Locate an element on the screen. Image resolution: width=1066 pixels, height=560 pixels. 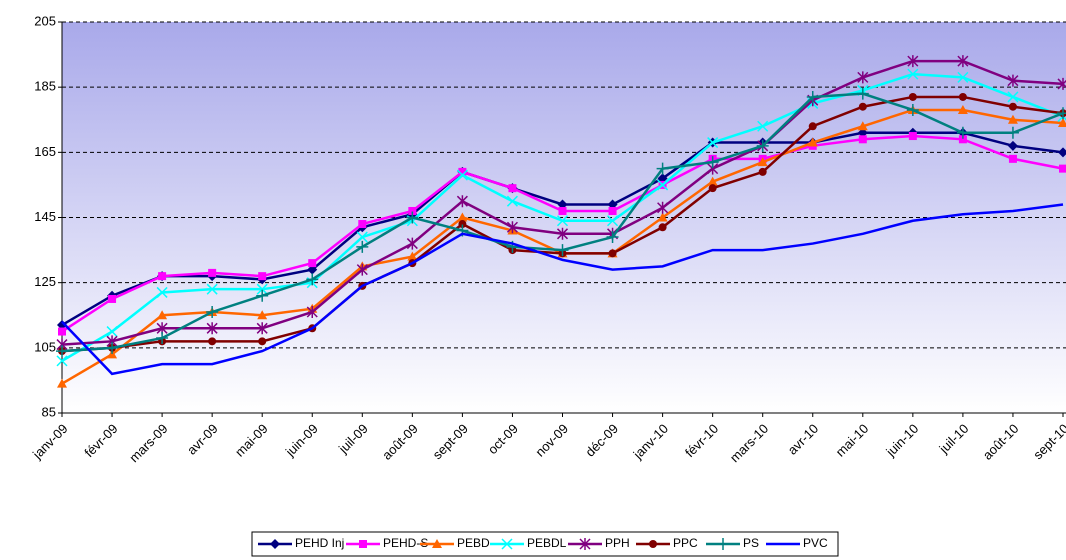
x-tick-label: juin-10 is located at coordinates (901, 440).